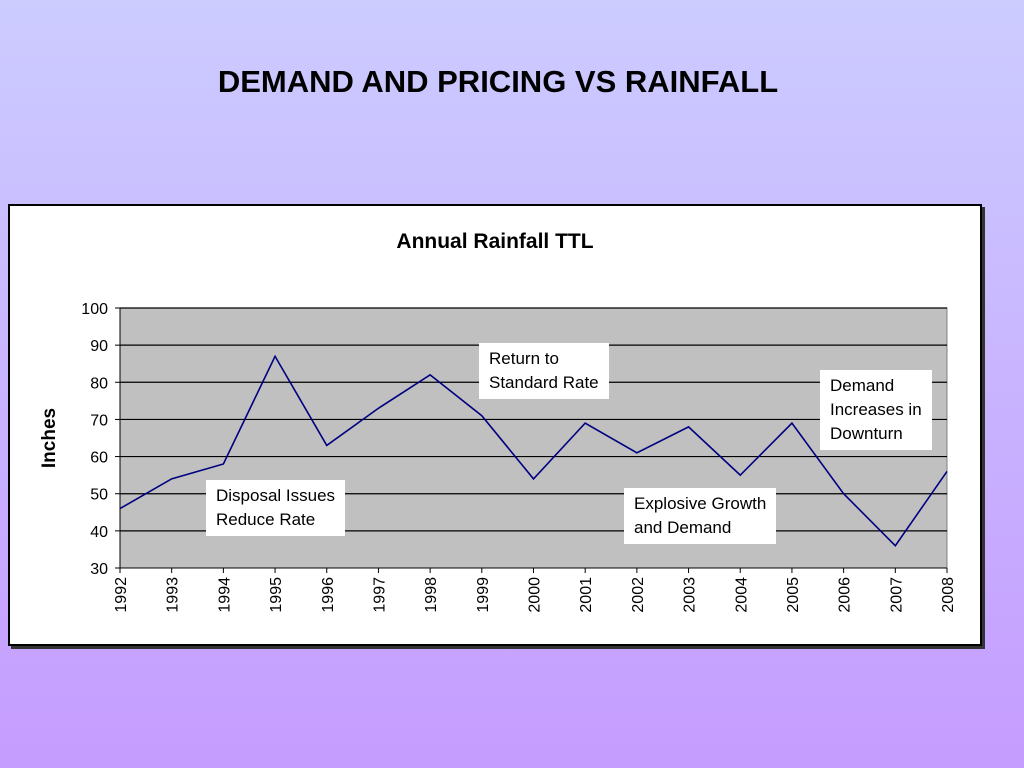  What do you see at coordinates (544, 382) in the screenshot?
I see `annotation-line: Standard Rate` at bounding box center [544, 382].